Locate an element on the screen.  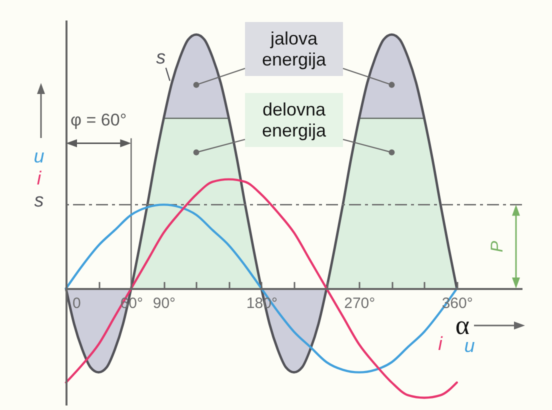
x-tick-label: 90° is located at coordinates (164, 303).